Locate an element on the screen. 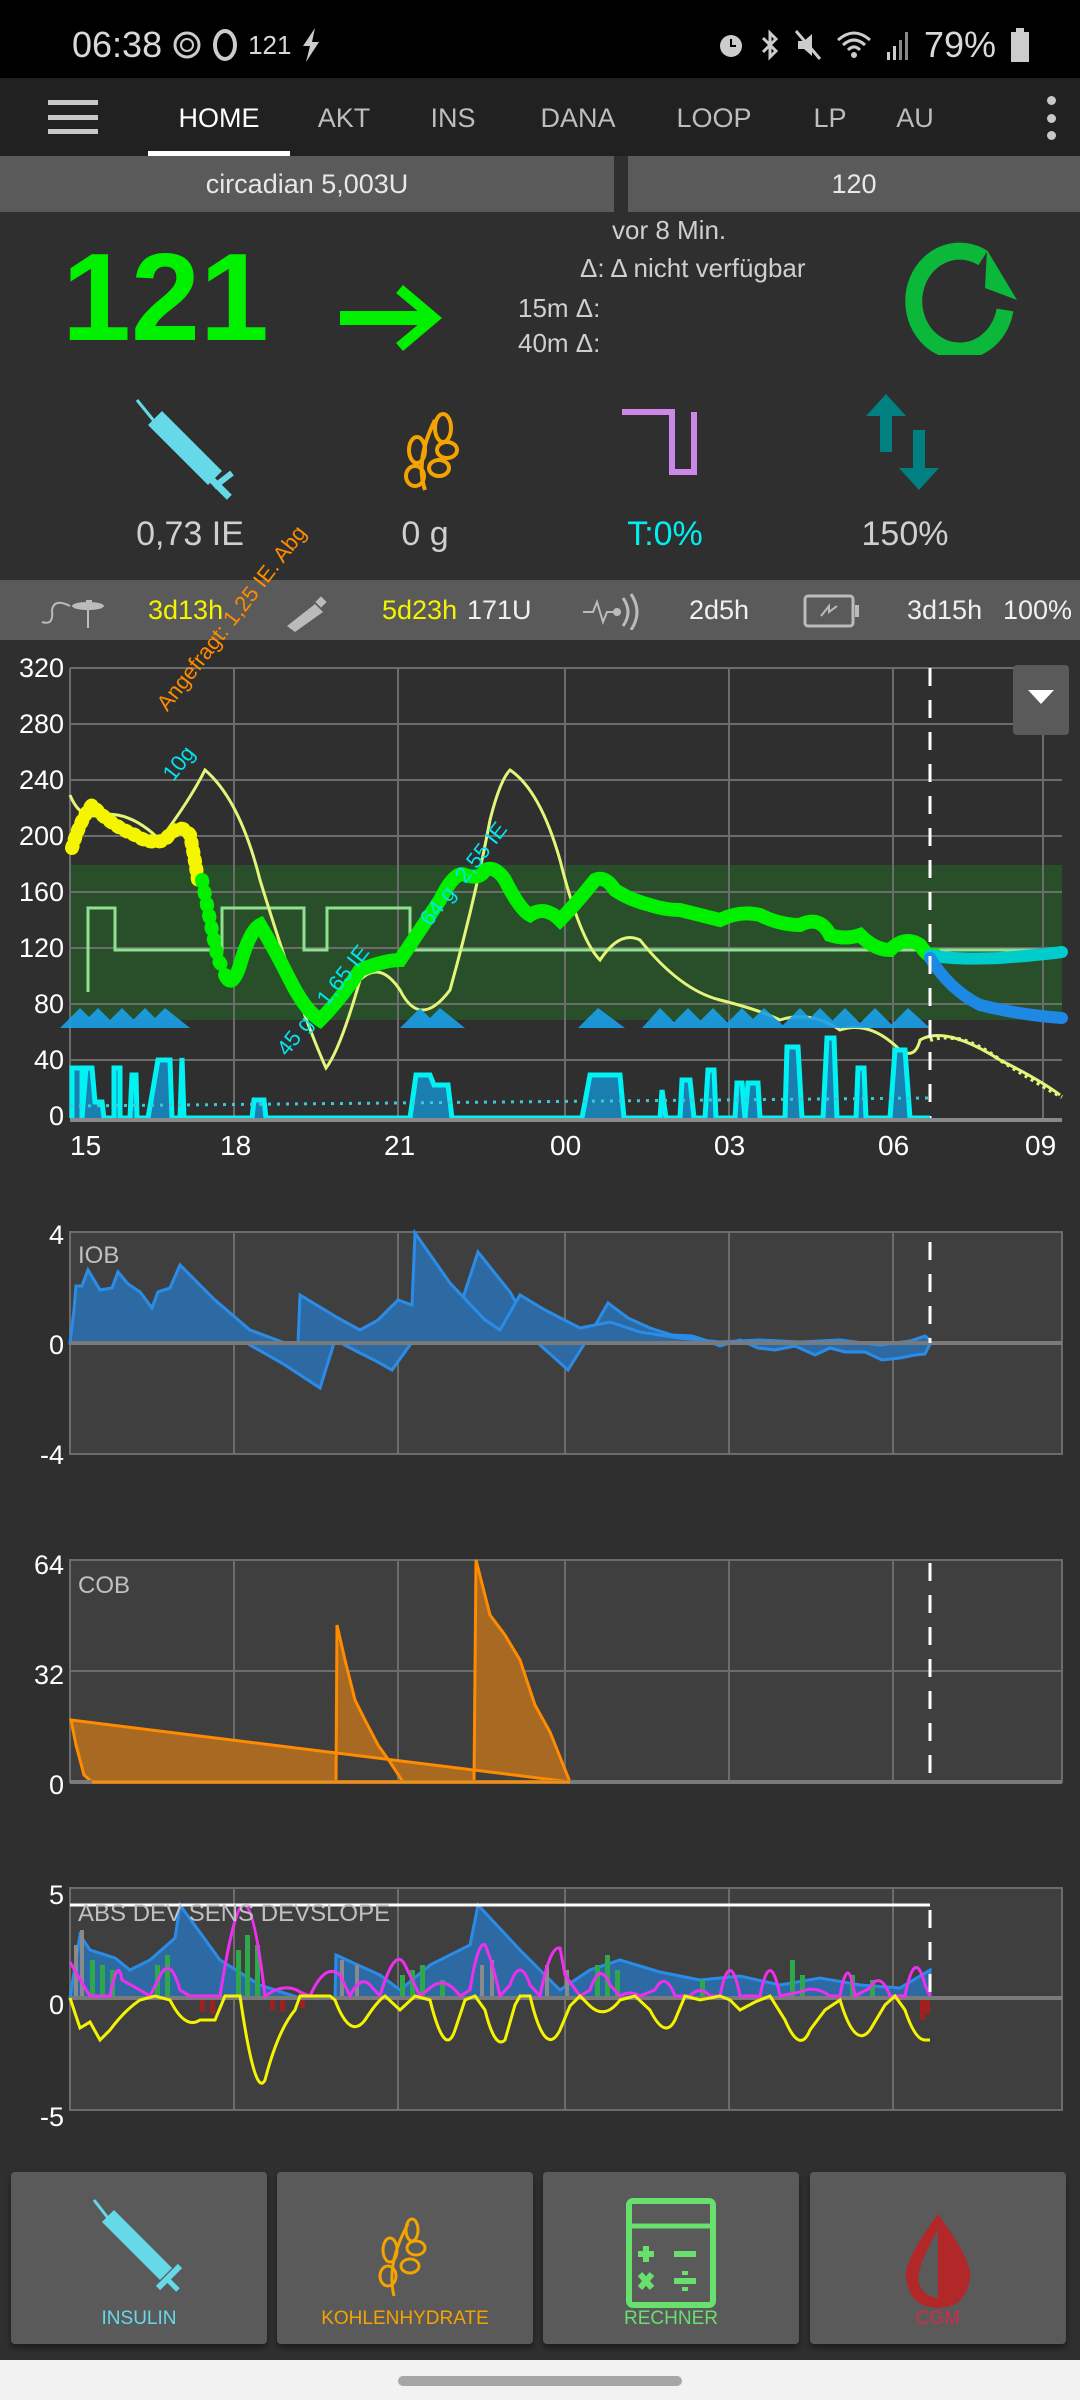 The image size is (1080, 2400). active-profile-button: circadian 5,003U is located at coordinates (307, 184).